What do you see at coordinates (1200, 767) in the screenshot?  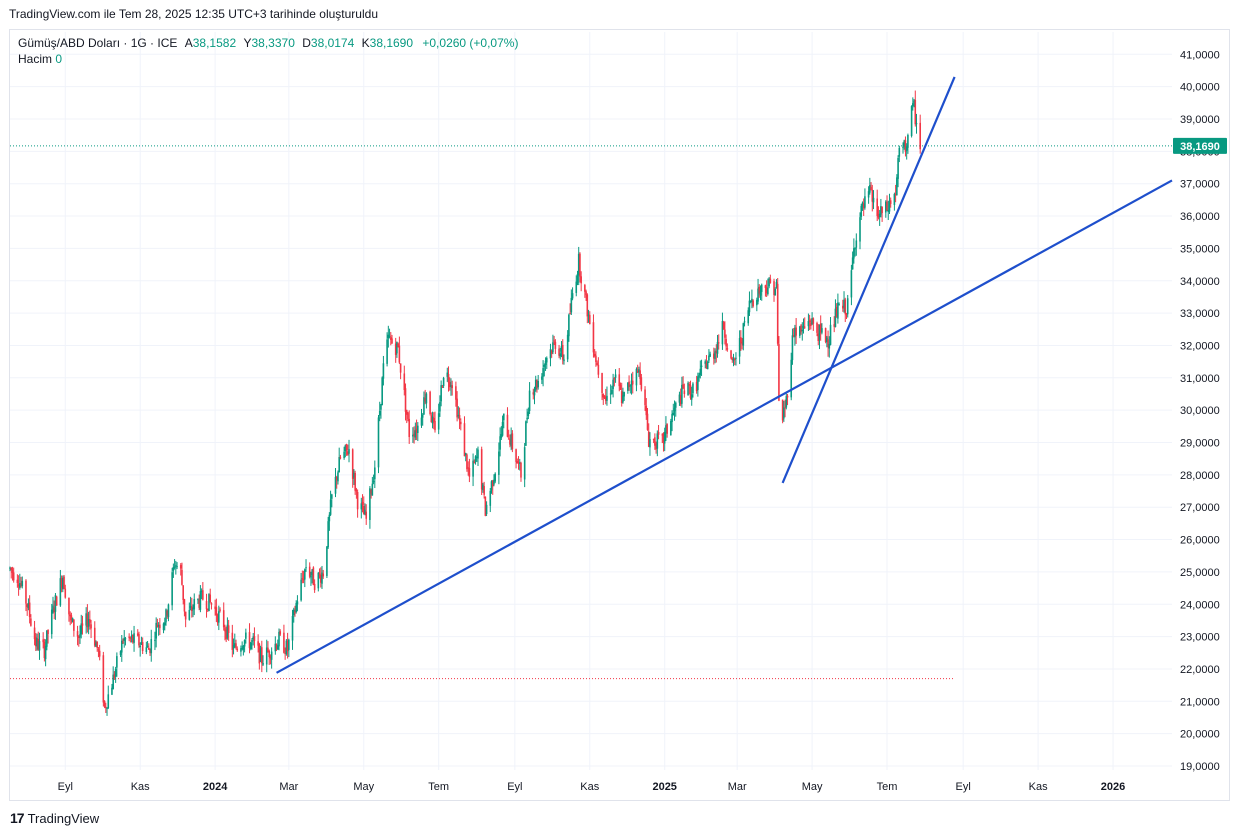 I see `y-tick-label: 19,0000` at bounding box center [1200, 767].